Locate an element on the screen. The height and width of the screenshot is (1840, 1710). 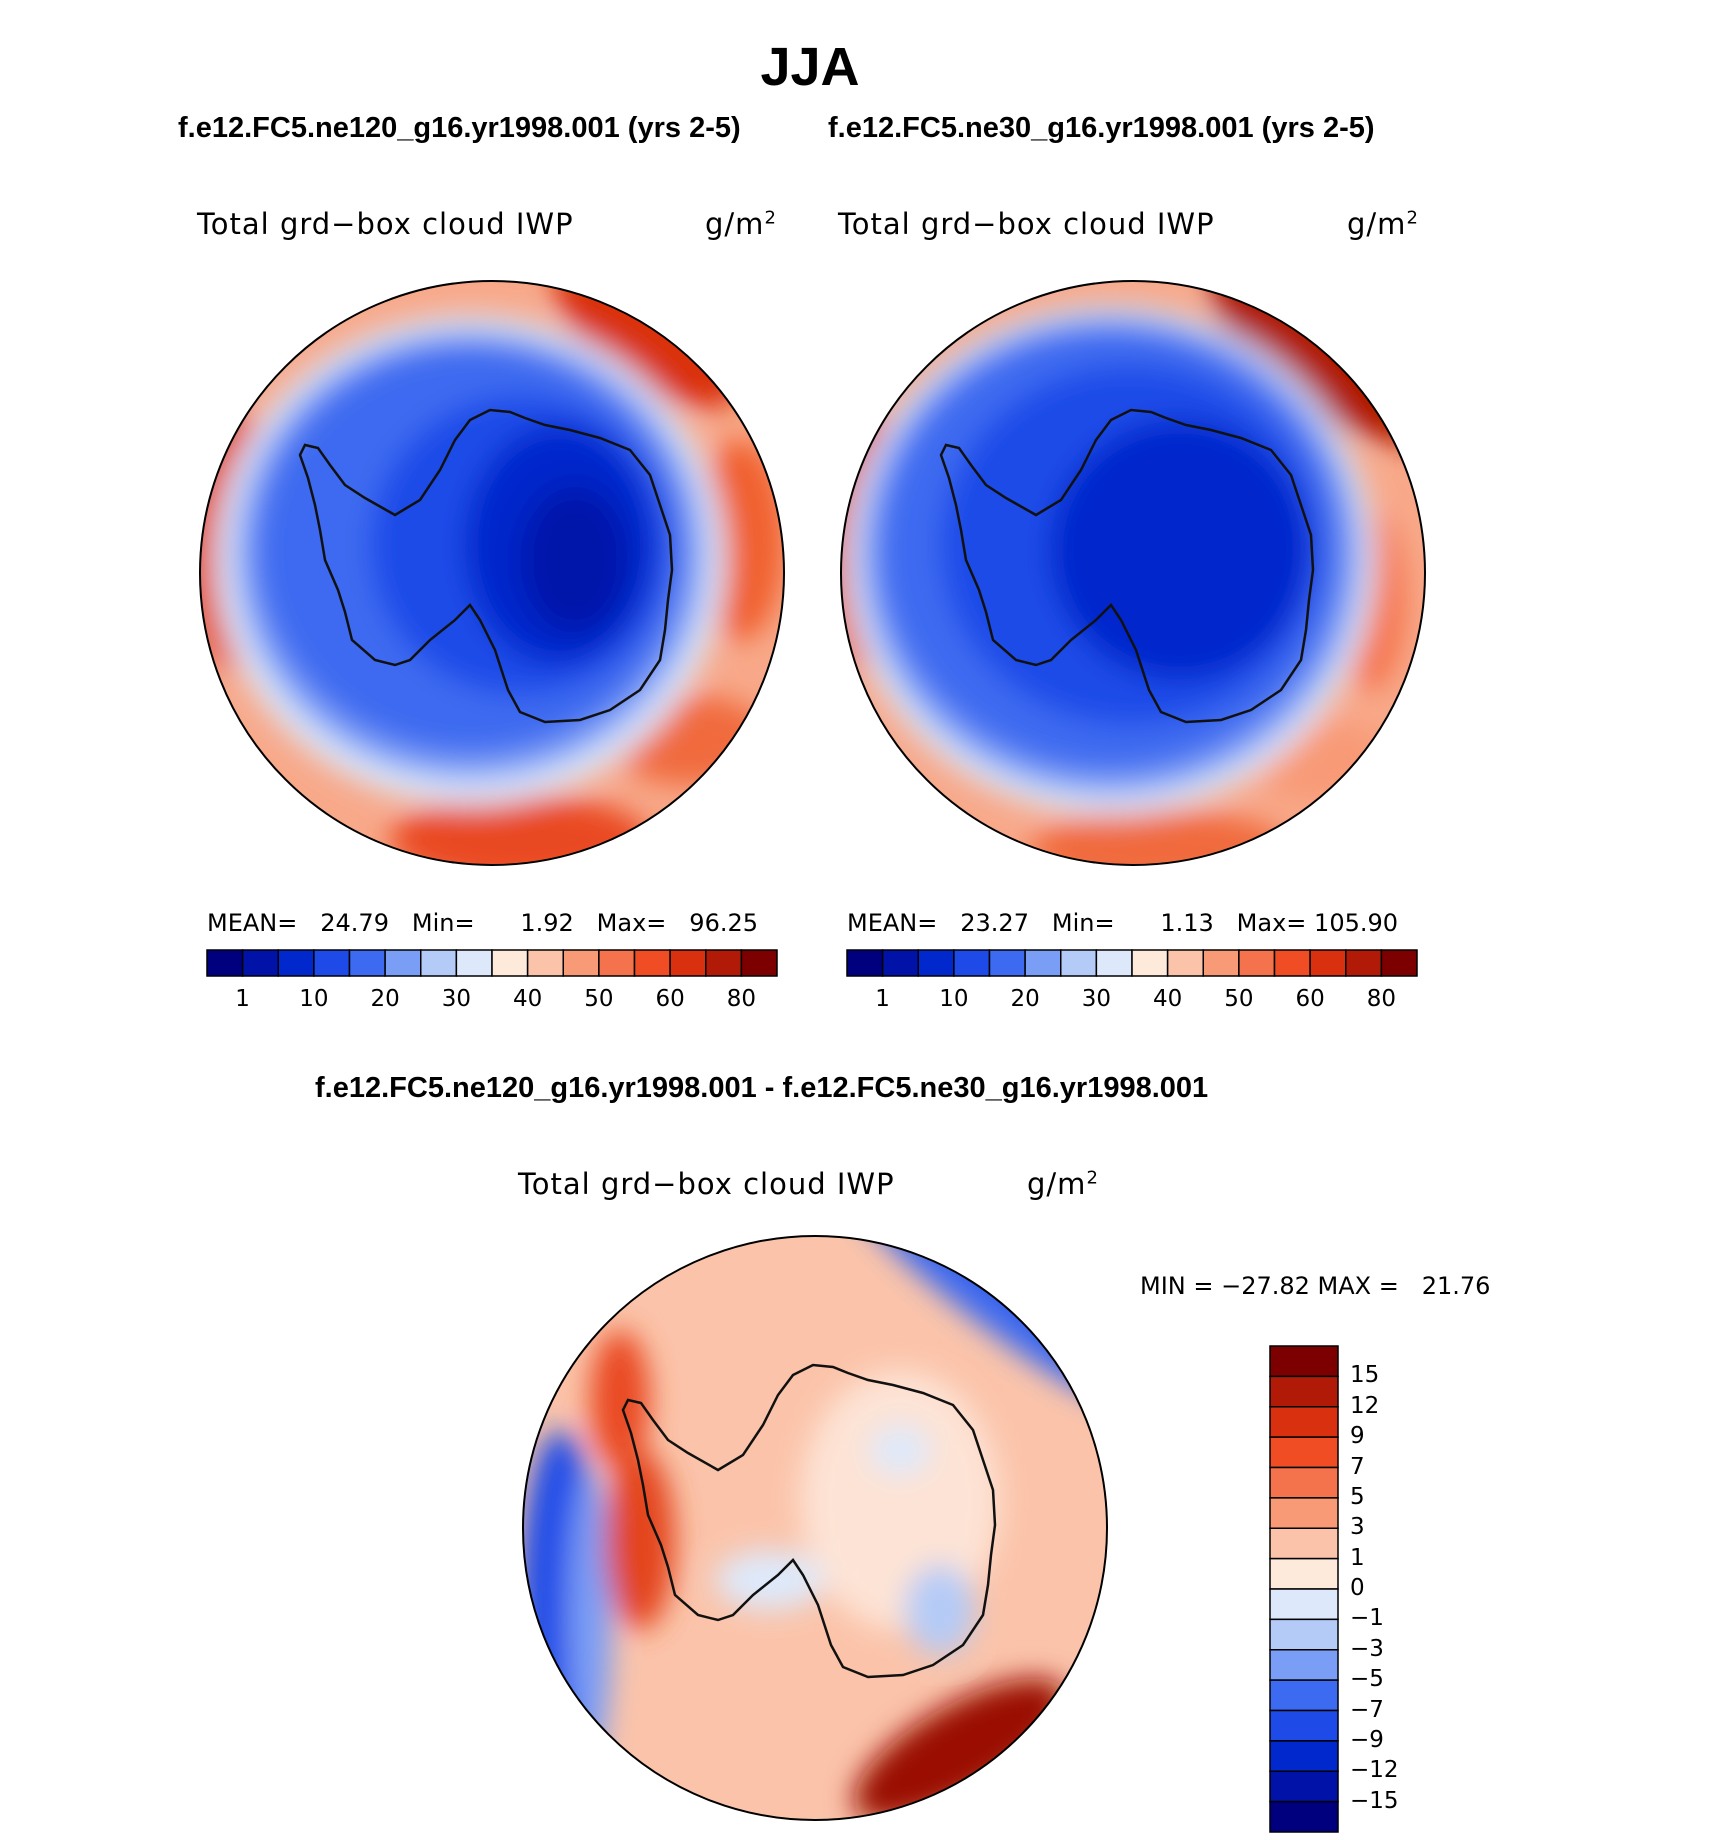
map-left is located at coordinates (492, 573).